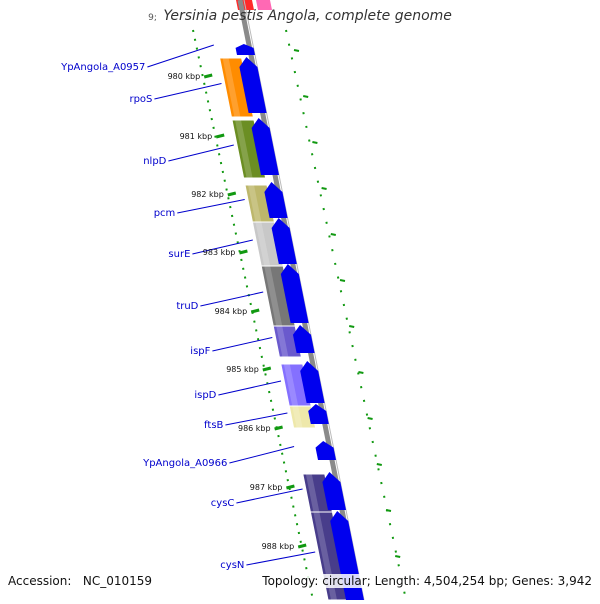 This screenshot has width=600, height=604. I want to click on gene-label-YpAngola_A0957: YpAngola_A0957, so click(102, 67).